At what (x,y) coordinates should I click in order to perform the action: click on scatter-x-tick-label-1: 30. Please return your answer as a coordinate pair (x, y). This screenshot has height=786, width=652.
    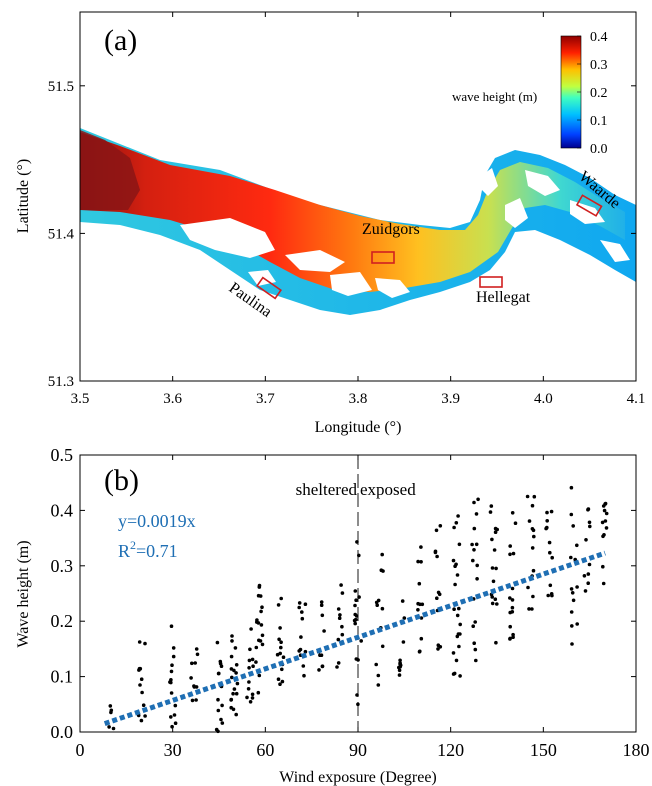
    Looking at the image, I should click on (173, 750).